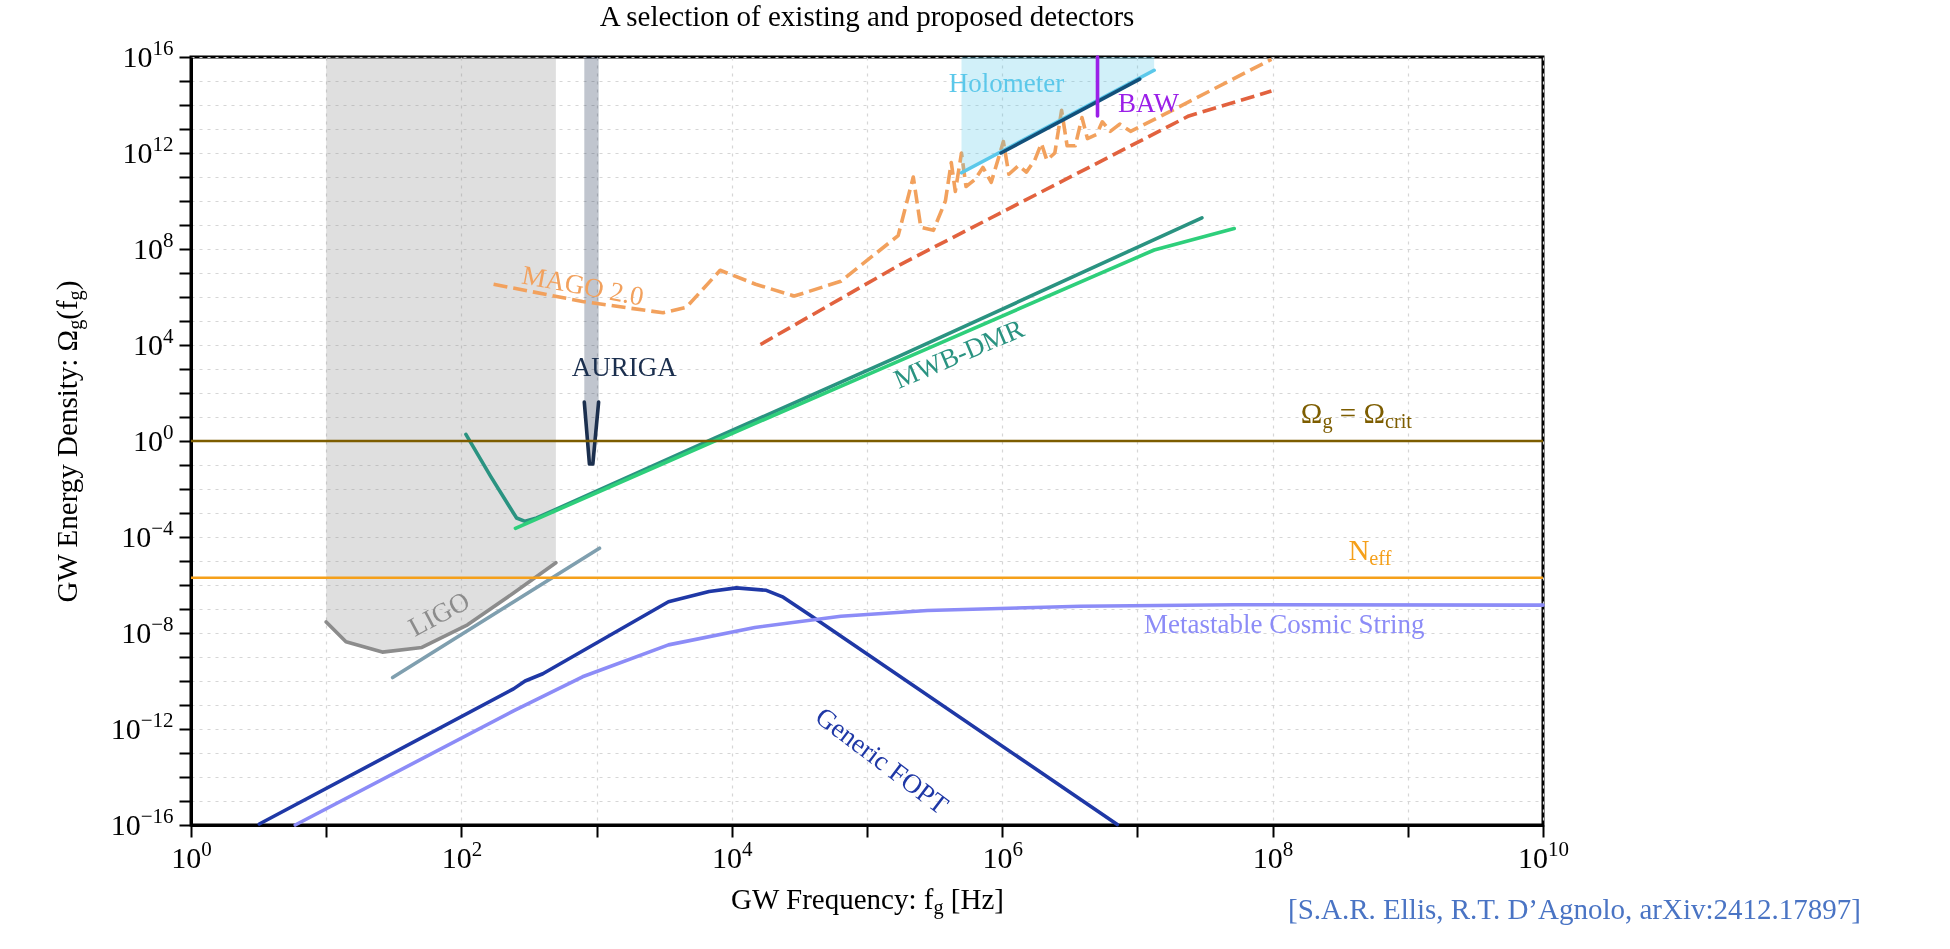 The height and width of the screenshot is (949, 1950). I want to click on x-axis-title: GW Frequency: f$_{g}$ [Hz], so click(867, 900).